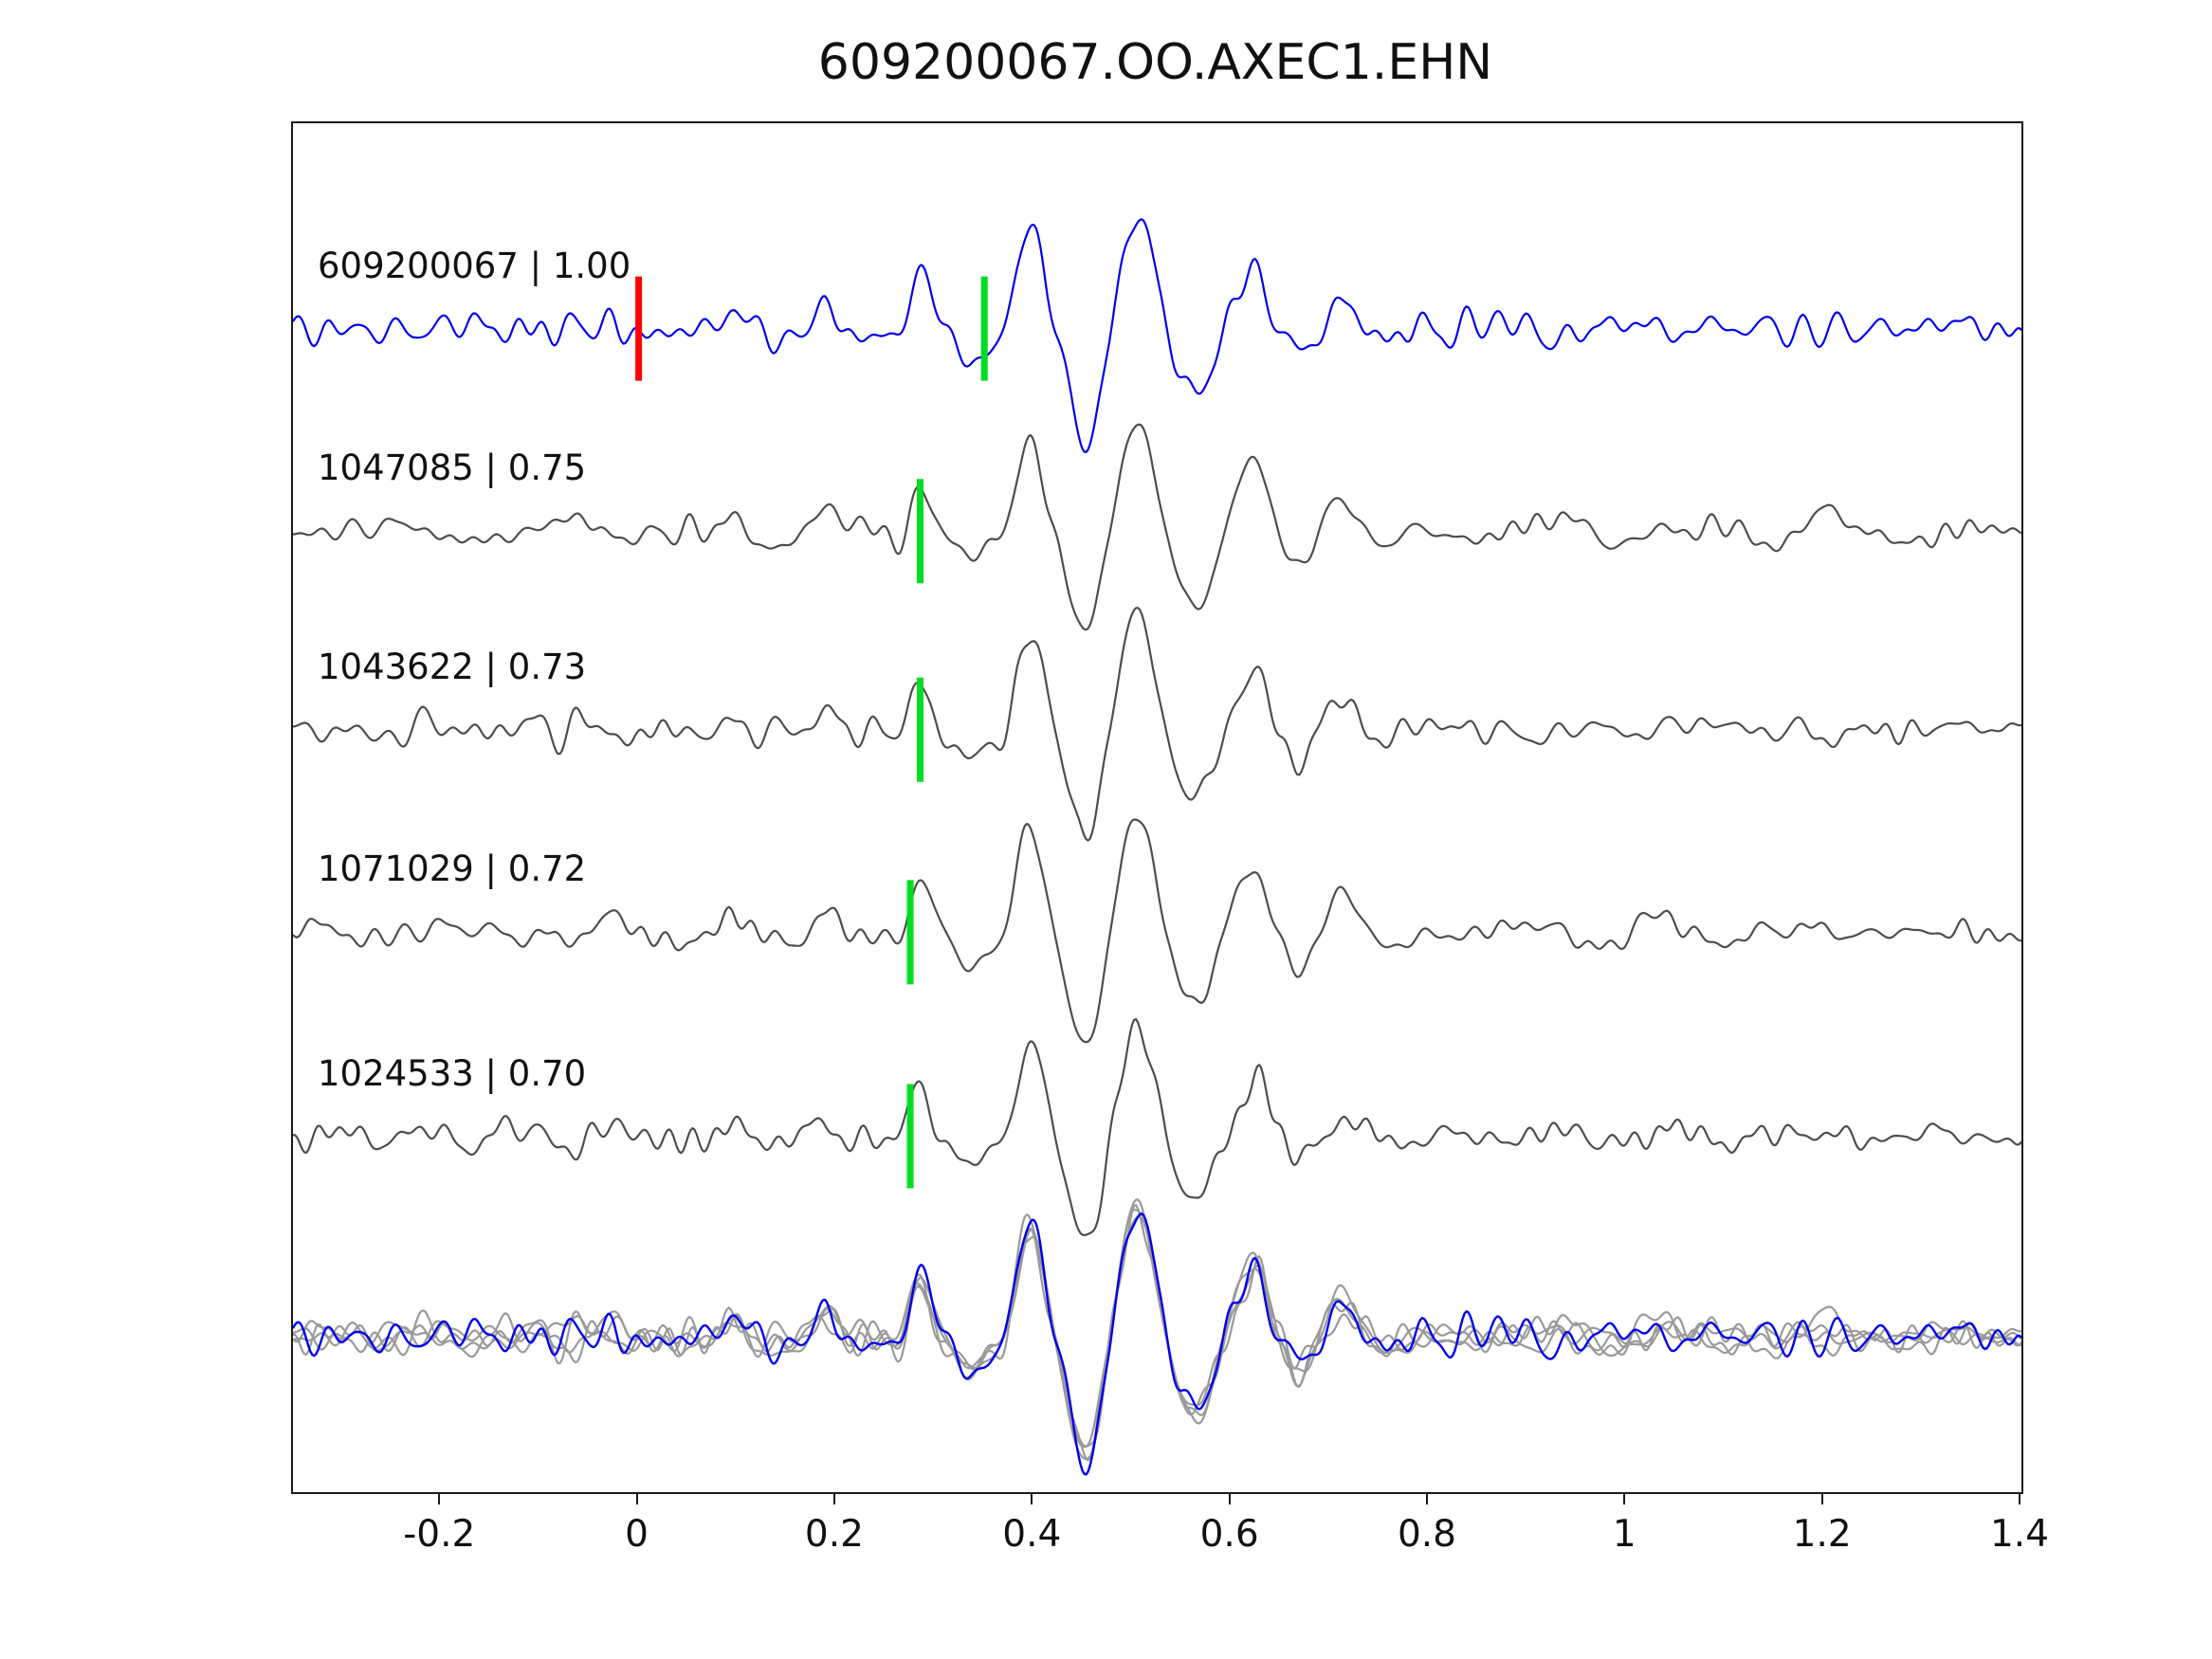  What do you see at coordinates (1624, 1534) in the screenshot?
I see `x-tick-label: 1` at bounding box center [1624, 1534].